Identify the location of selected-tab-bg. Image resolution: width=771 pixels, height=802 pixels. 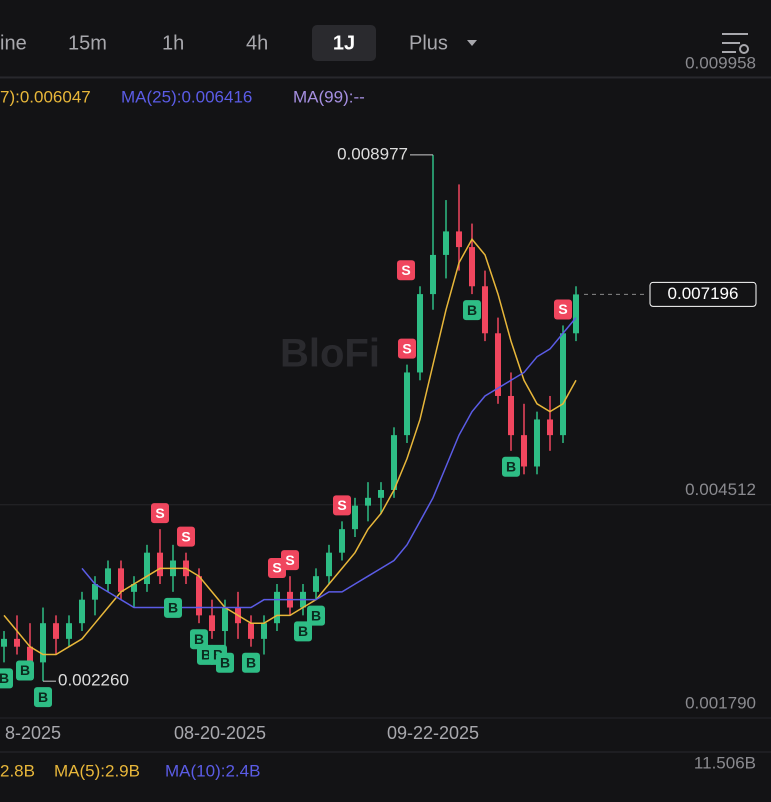
(344, 43).